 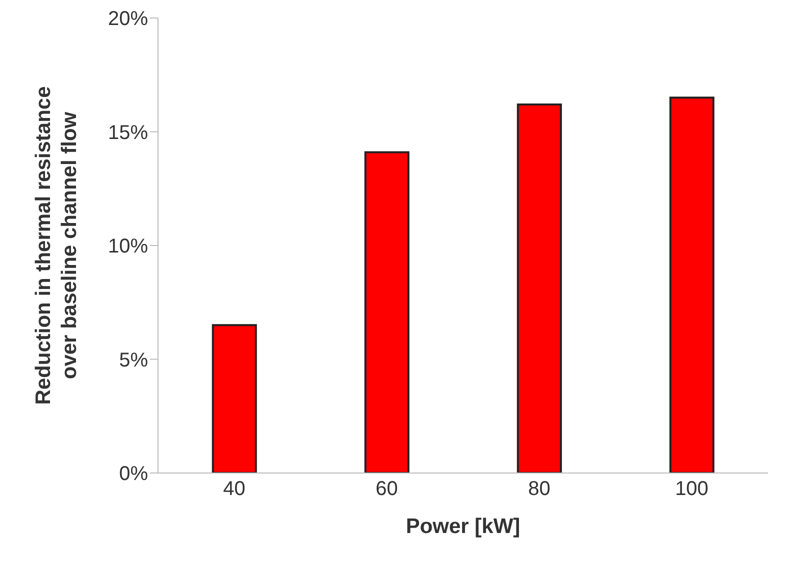 I want to click on y-tick-label: 15%, so click(x=128, y=133).